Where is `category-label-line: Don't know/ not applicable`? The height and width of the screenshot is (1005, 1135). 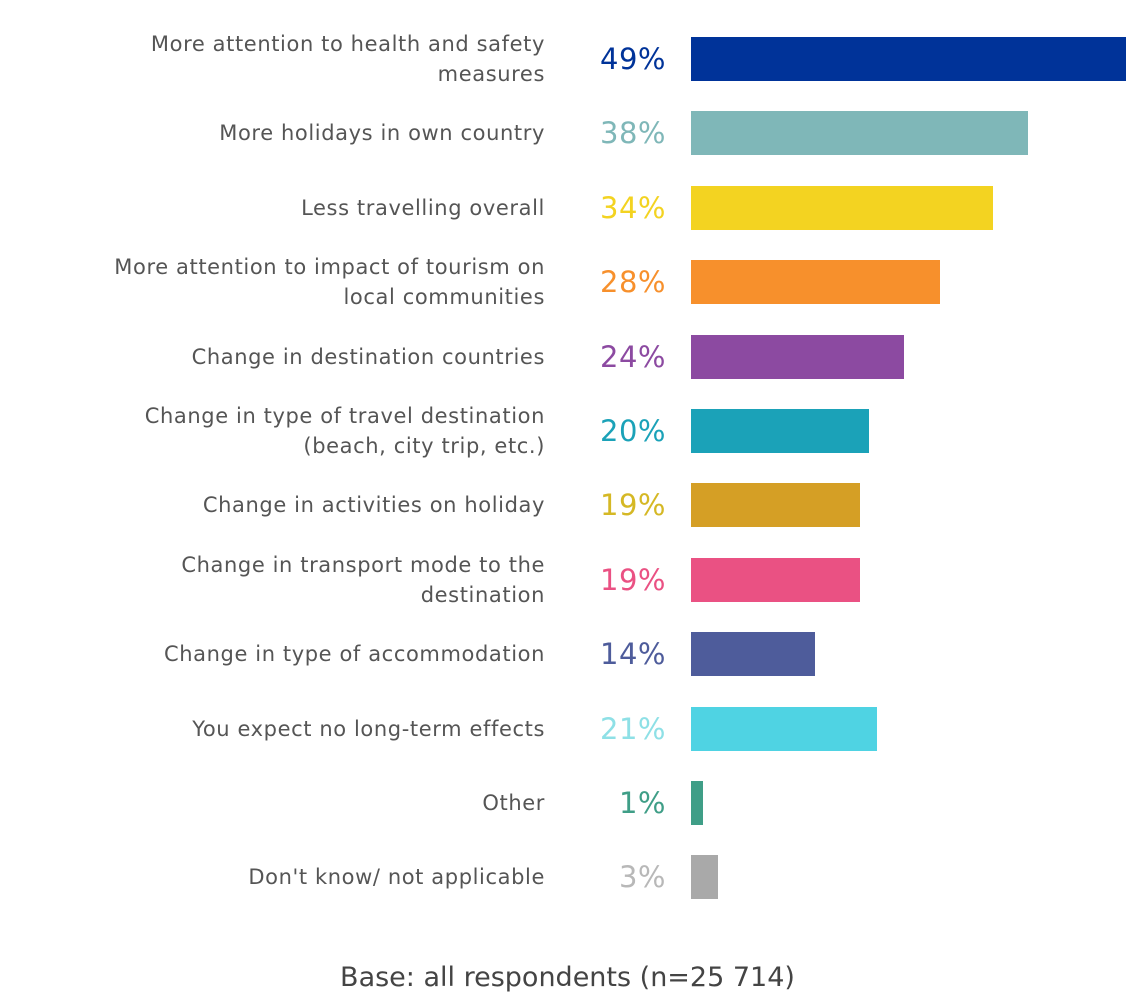
category-label-line: Don't know/ not applicable is located at coordinates (396, 877).